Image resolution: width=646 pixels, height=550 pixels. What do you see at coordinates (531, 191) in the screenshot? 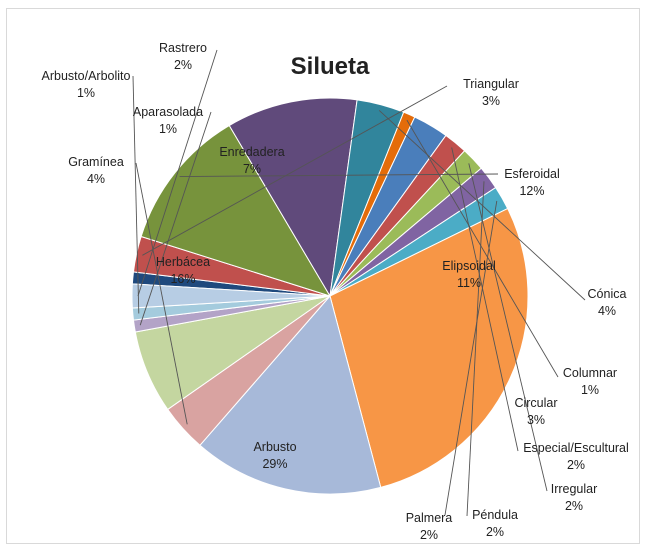
I see `slice-percent-esferoidal: 12%` at bounding box center [531, 191].